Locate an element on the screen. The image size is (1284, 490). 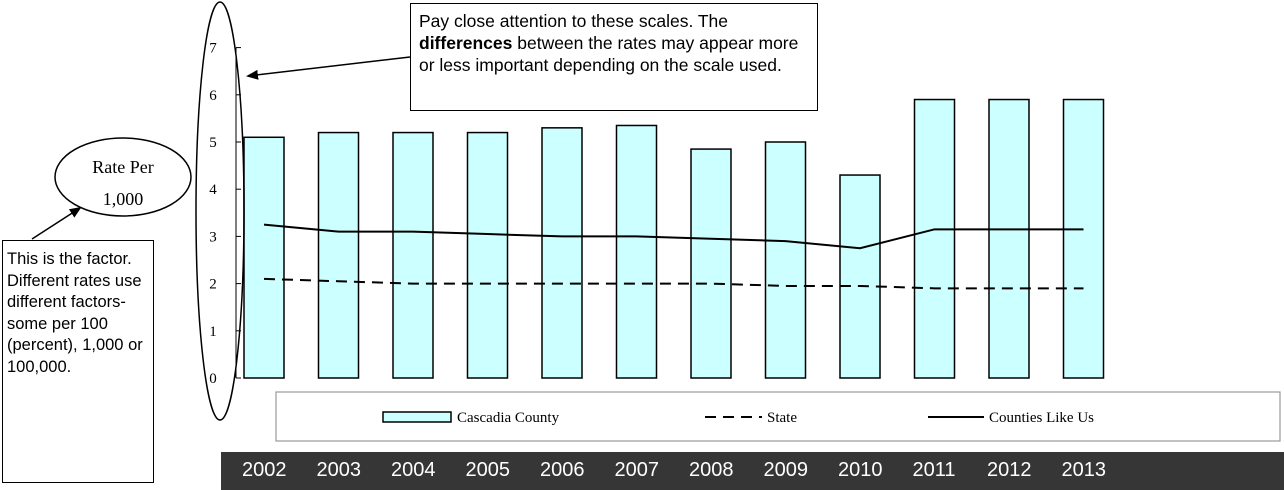
scales-note-part1: Pay close attention to these scales. The is located at coordinates (574, 21).